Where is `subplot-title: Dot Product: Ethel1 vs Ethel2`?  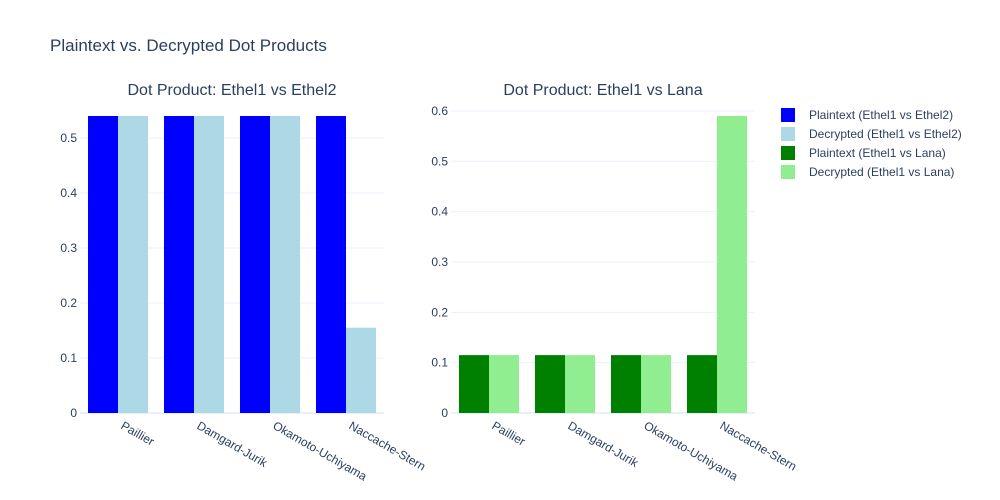
subplot-title: Dot Product: Ethel1 vs Ethel2 is located at coordinates (232, 90).